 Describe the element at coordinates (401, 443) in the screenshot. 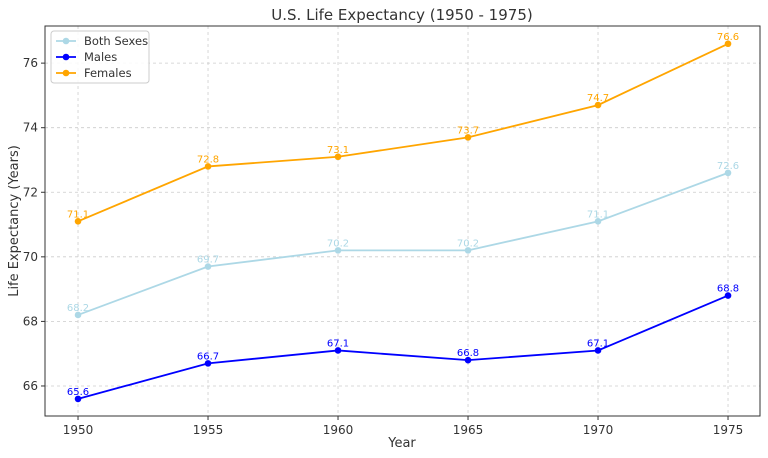

I see `x-axis-label: Year` at that location.